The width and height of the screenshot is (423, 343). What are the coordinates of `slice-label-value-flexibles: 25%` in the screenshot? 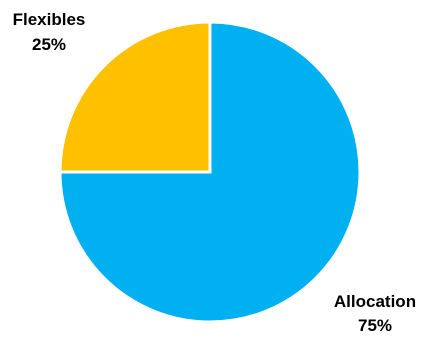 It's located at (49, 44).